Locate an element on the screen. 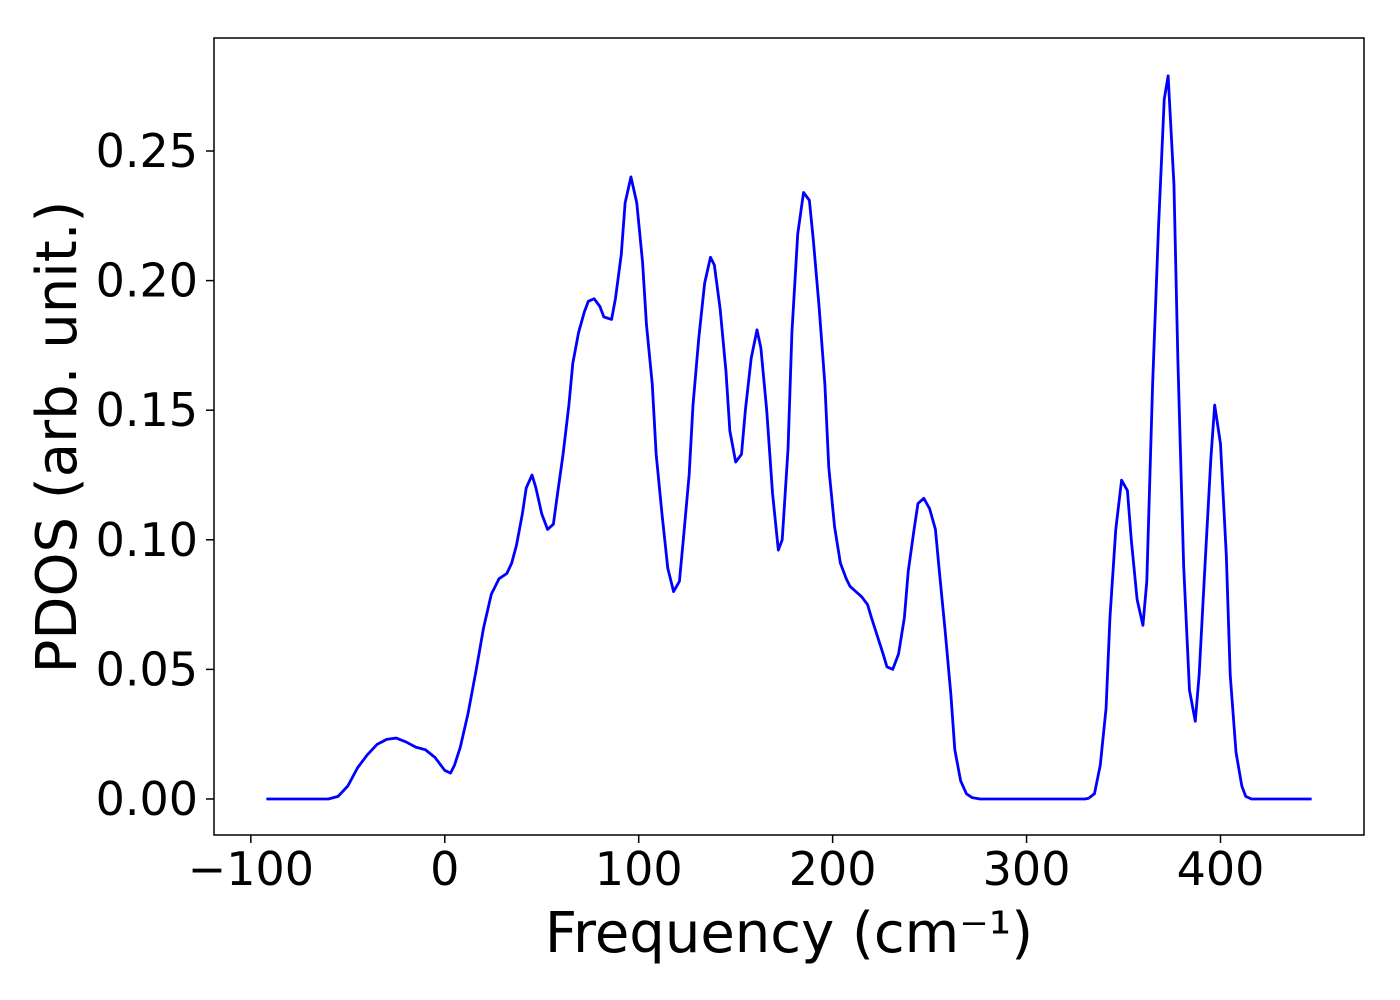 This screenshot has width=1400, height=1000. y-tick-label: 0.10 is located at coordinates (147, 540).